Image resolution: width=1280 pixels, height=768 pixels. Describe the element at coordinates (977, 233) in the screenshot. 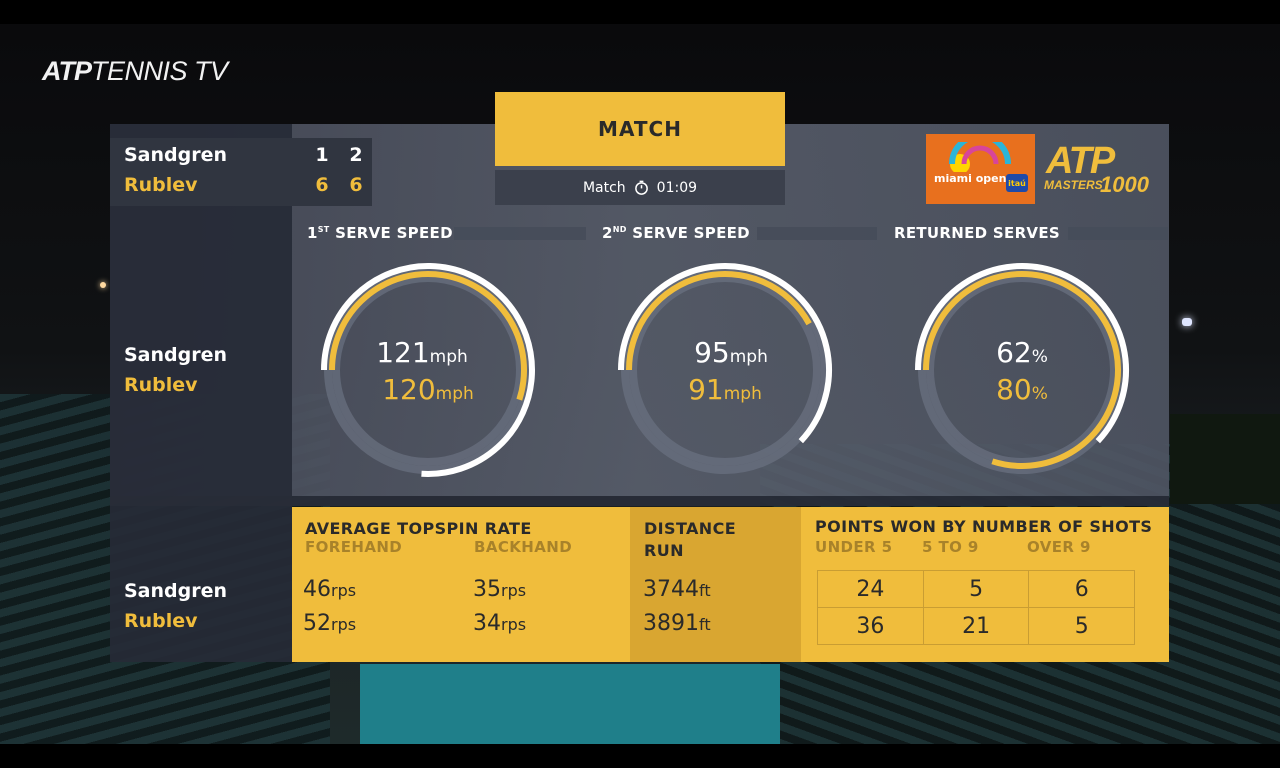

I see `header-returned-serves: RETURNED SERVES` at that location.